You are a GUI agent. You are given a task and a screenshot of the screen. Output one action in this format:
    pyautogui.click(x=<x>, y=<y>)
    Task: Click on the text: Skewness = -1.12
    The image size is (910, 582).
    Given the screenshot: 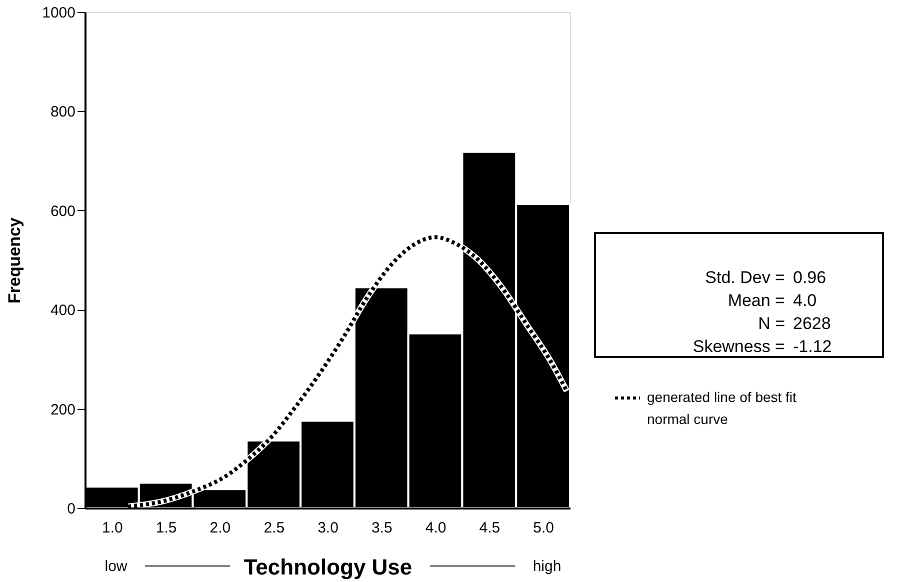 What is the action you would take?
    pyautogui.click(x=762, y=346)
    